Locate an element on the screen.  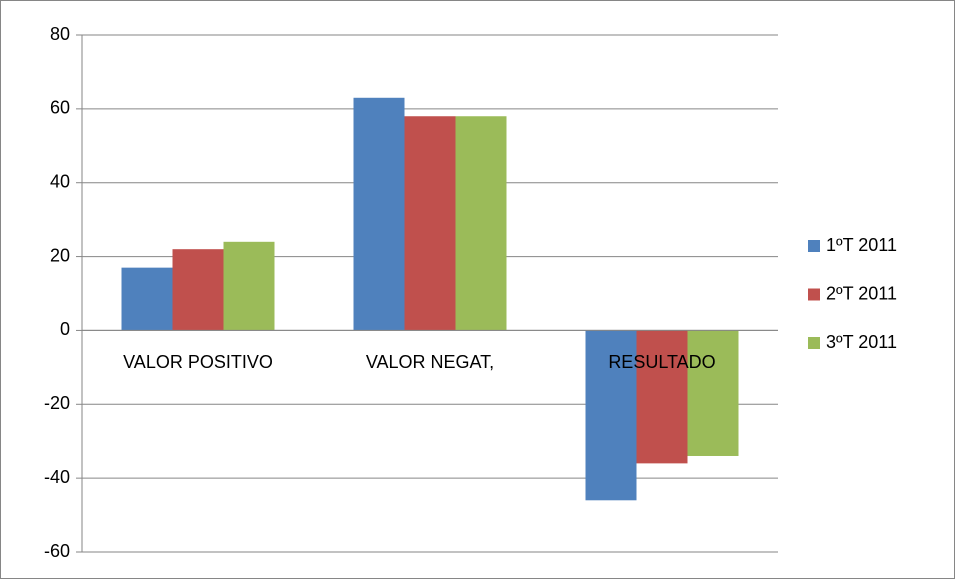
legend-label: 3ºT 2011 is located at coordinates (861, 342).